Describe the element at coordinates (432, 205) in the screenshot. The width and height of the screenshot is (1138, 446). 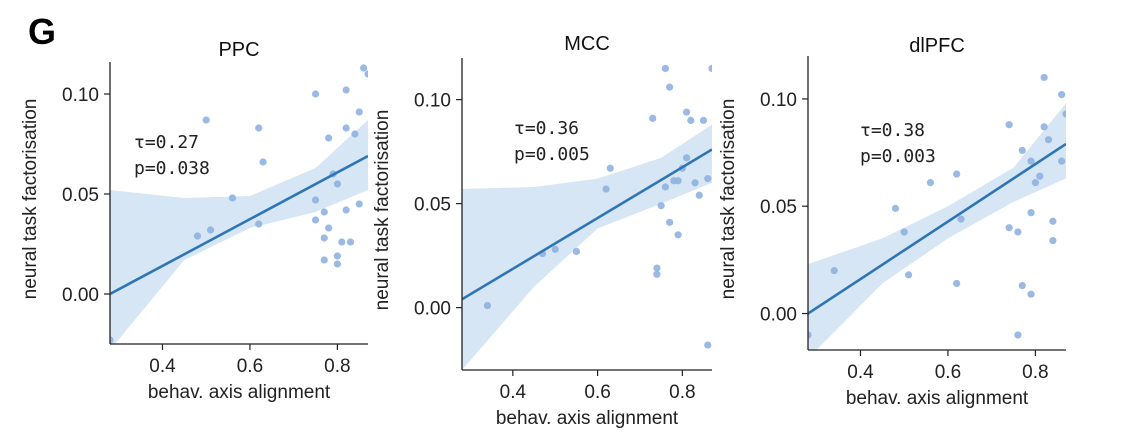
I see `y-tick-label: 0.05` at that location.